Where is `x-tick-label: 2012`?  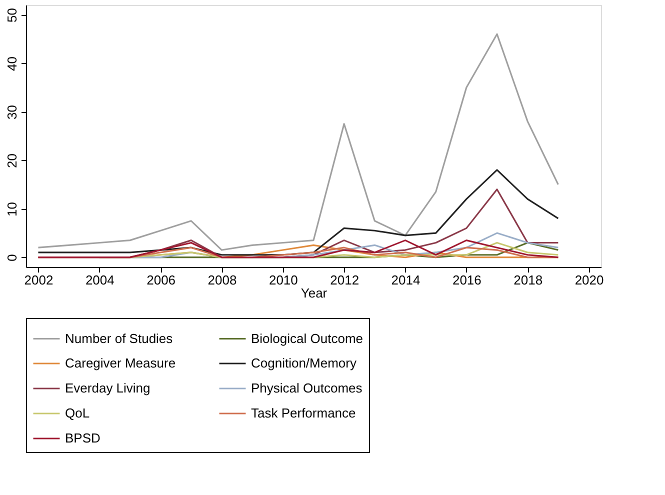
x-tick-label: 2012 is located at coordinates (345, 280).